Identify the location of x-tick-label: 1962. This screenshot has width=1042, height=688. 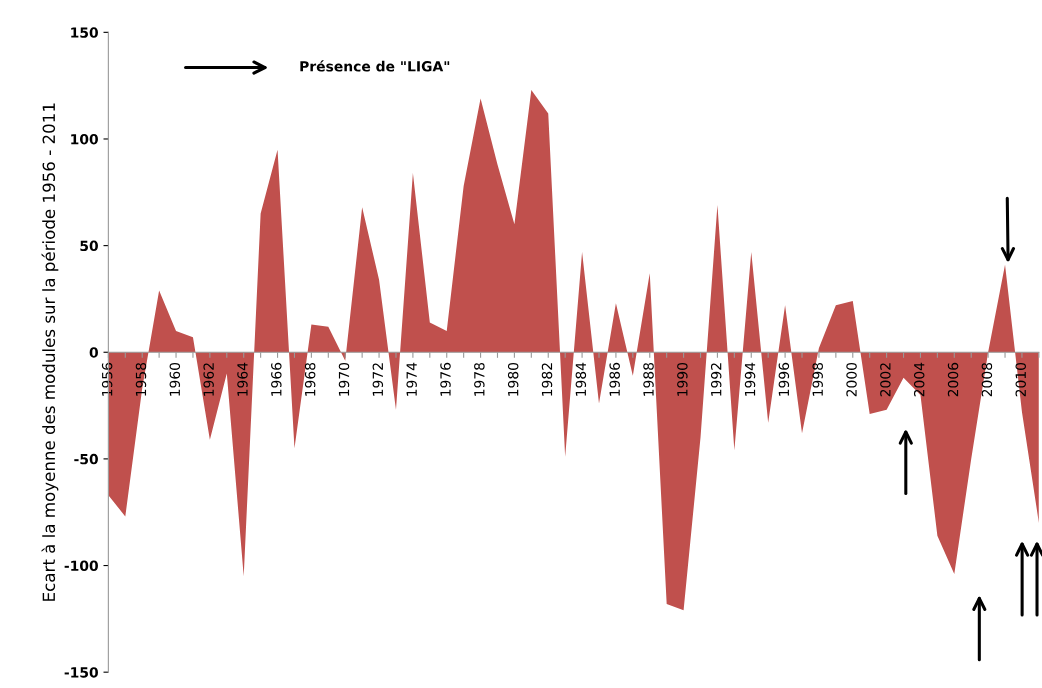
(208, 379).